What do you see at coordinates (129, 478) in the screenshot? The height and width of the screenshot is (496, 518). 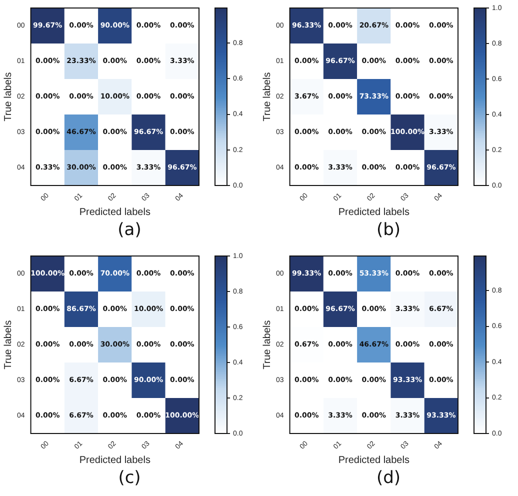 I see `text: (c)` at bounding box center [129, 478].